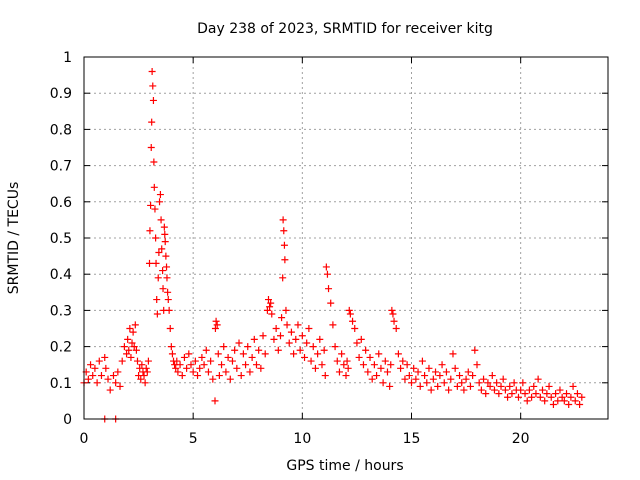 This screenshot has height=480, width=640. I want to click on x-axis-label: GPS time / hours, so click(344, 466).